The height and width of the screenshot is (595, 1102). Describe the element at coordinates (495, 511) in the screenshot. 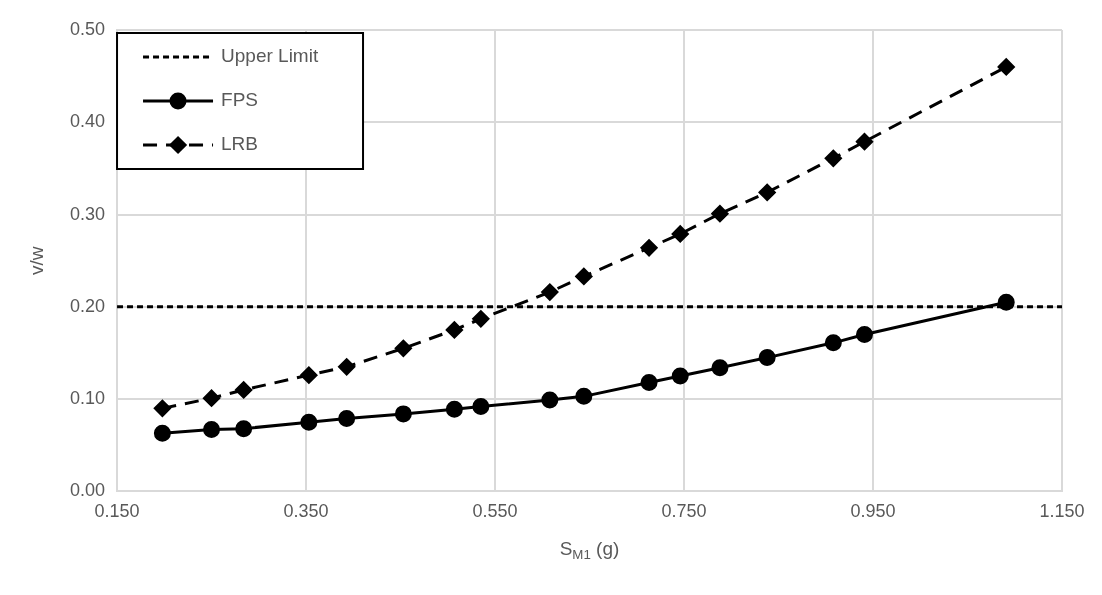

I see `x-tick-label: 0.550` at that location.